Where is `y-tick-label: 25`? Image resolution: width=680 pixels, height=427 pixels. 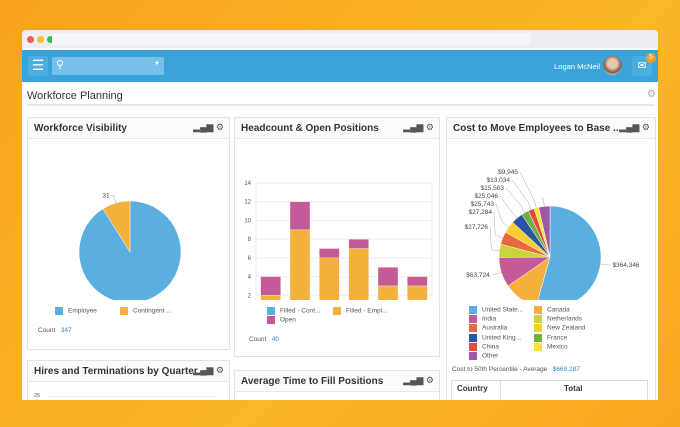 y-tick-label: 25 is located at coordinates (37, 396).